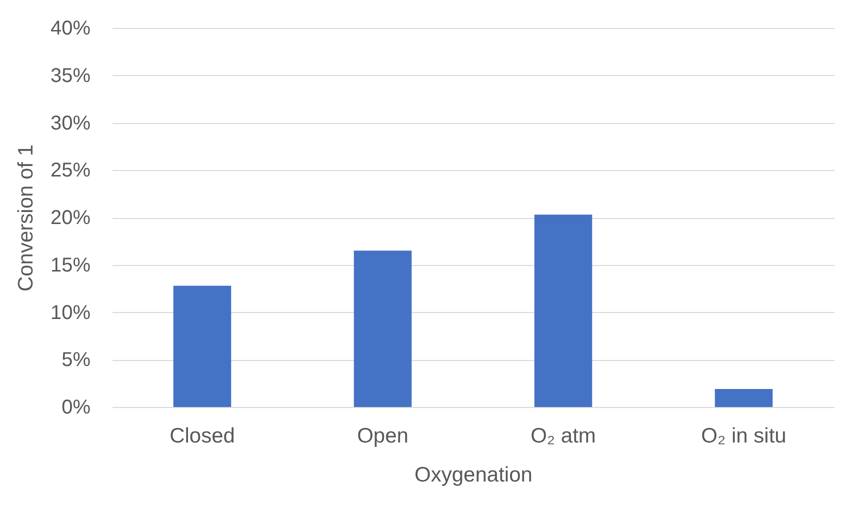  Describe the element at coordinates (70, 171) in the screenshot. I see `y-tick-label: 25%` at that location.